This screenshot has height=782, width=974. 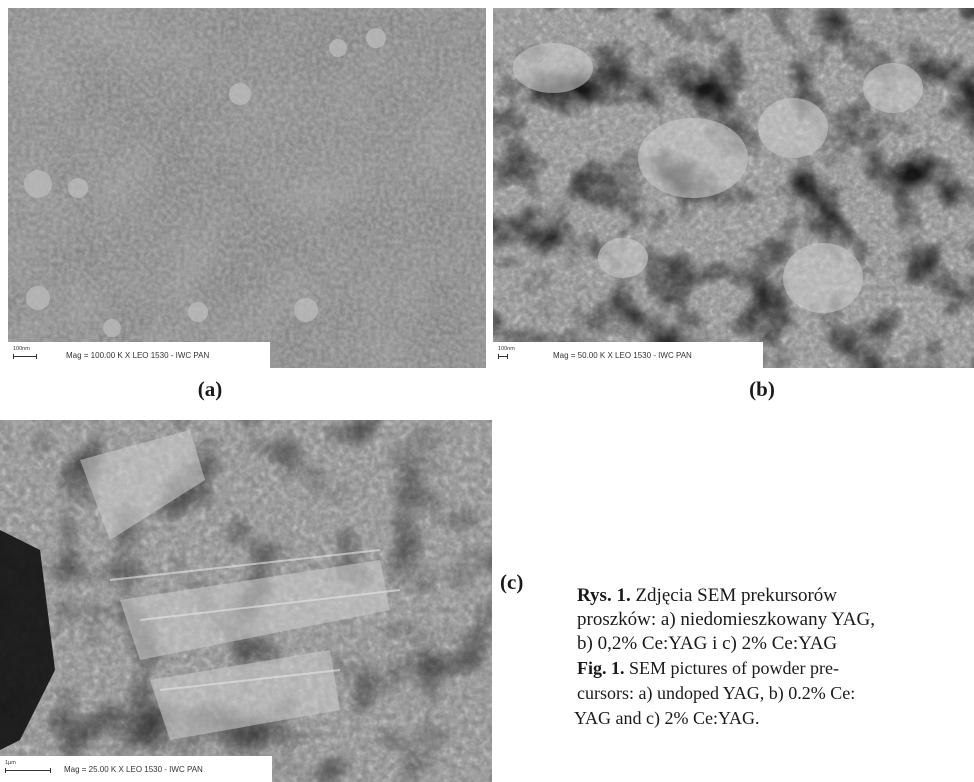 What do you see at coordinates (726, 619) in the screenshot?
I see `caption-pl-line-2: proszków: a) niedomieszkowany YAG,` at bounding box center [726, 619].